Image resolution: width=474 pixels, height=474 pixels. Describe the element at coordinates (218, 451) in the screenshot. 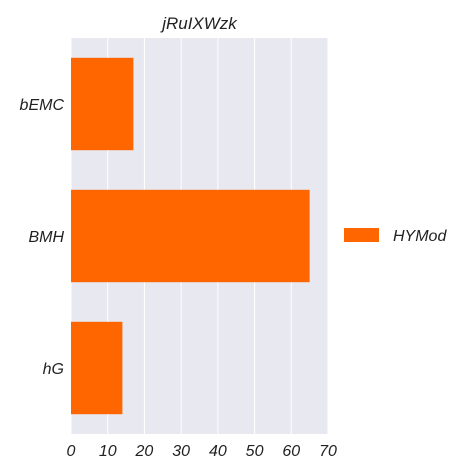

I see `x-tick-label: 40` at that location.